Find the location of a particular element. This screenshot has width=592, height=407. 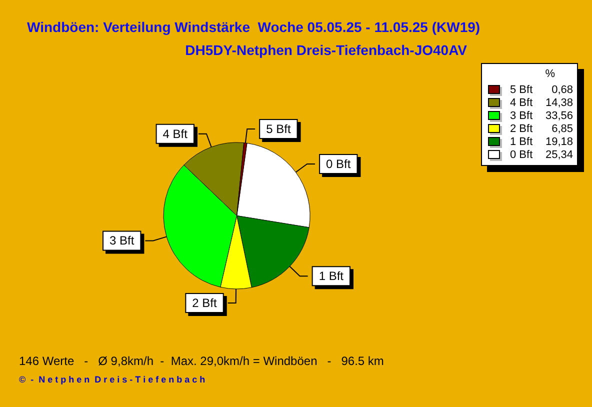

chart-title: Windböen: Verteilung Windstärke Woche 05.05.25 - 11.05.25 (KW19) is located at coordinates (253, 27).